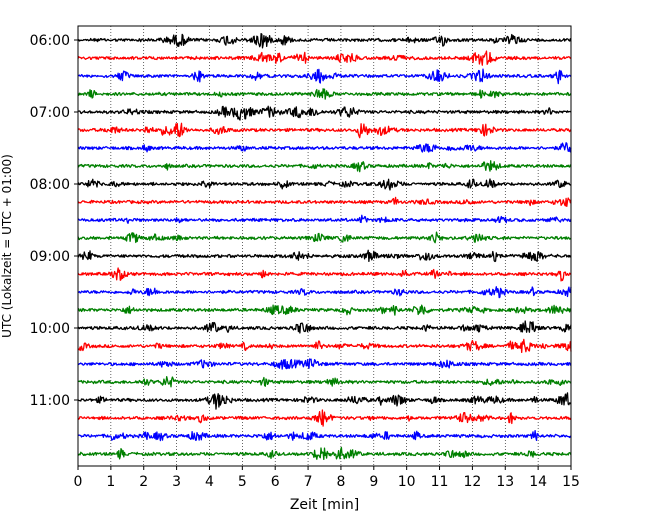  What do you see at coordinates (7, 246) in the screenshot?
I see `y-axis-label: UTC (Lokalzeit = UTC + 01:00)` at bounding box center [7, 246].